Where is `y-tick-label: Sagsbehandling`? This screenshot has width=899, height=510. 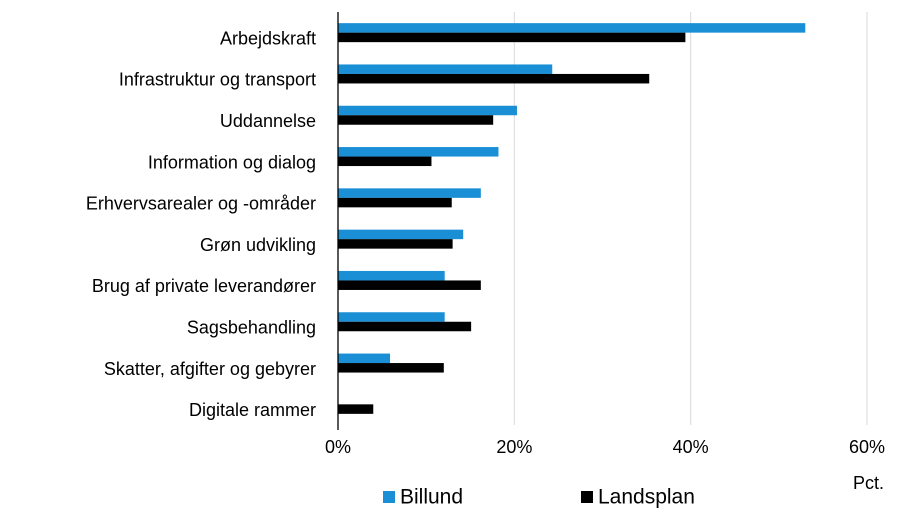
y-tick-label: Sagsbehandling is located at coordinates (251, 328).